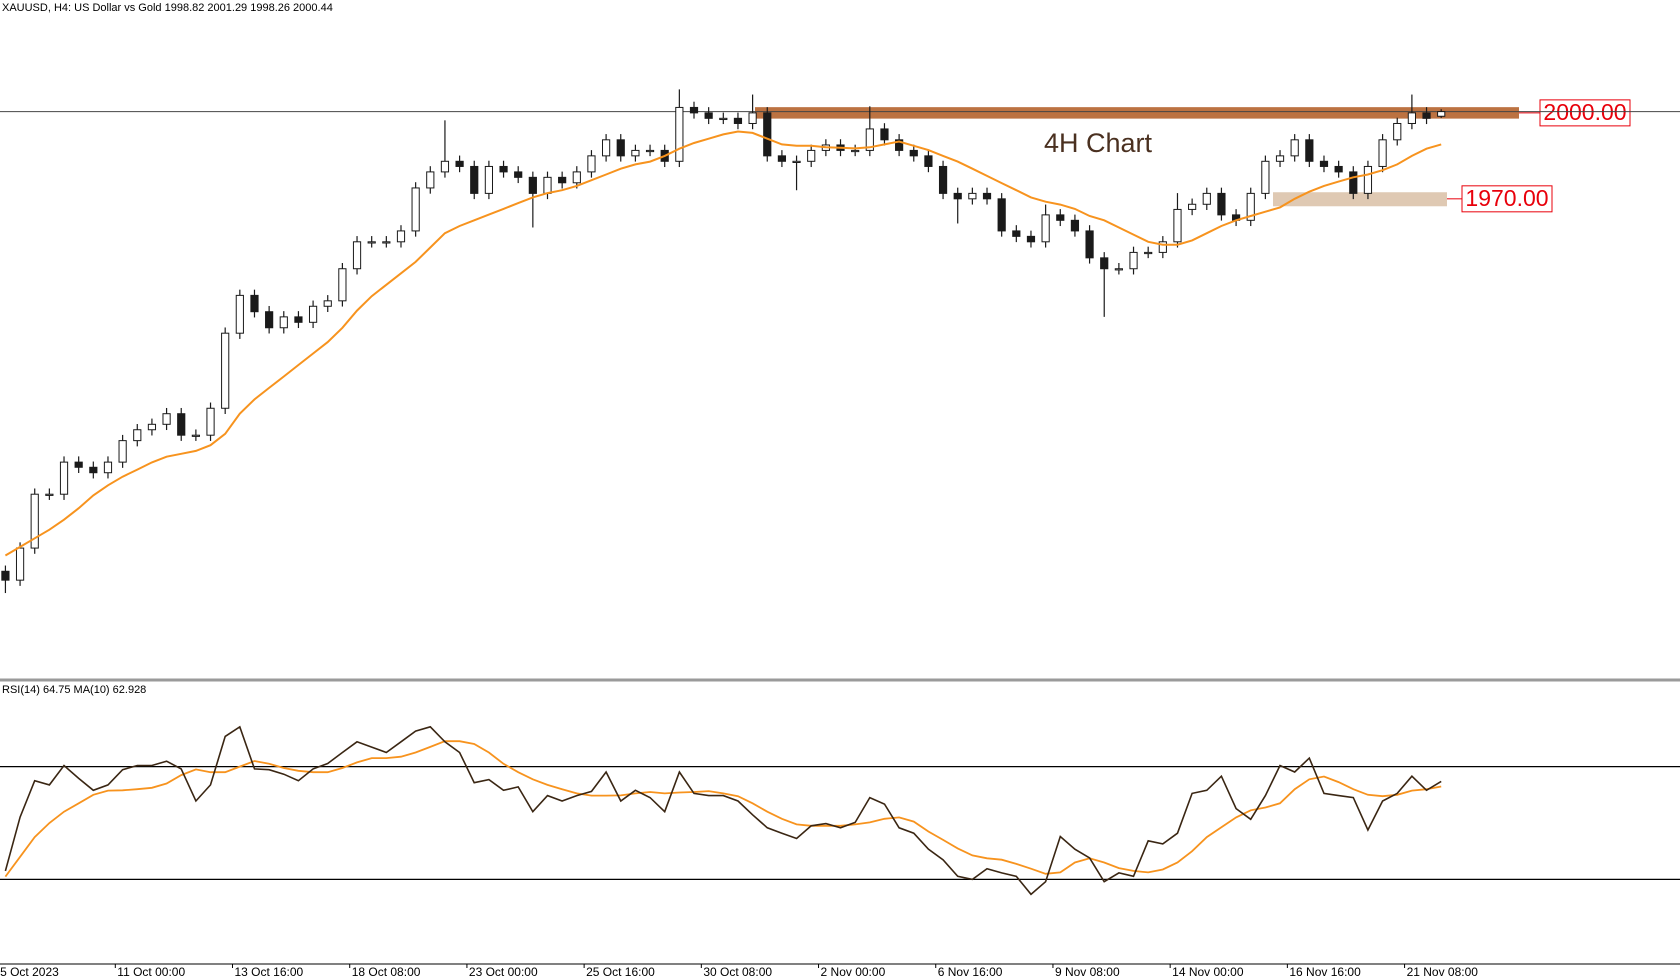  I want to click on x-tick-label: 11 Oct 00:00, so click(151, 972).